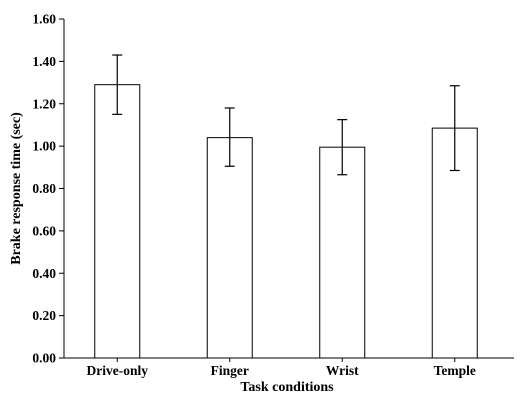 The height and width of the screenshot is (396, 529). Describe the element at coordinates (44, 188) in the screenshot. I see `y-tick-label: 0.80` at that location.